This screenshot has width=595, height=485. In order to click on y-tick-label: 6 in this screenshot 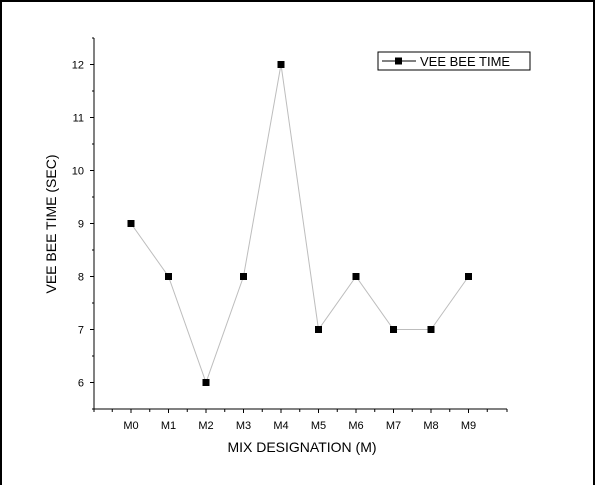, I will do `click(81, 384)`.